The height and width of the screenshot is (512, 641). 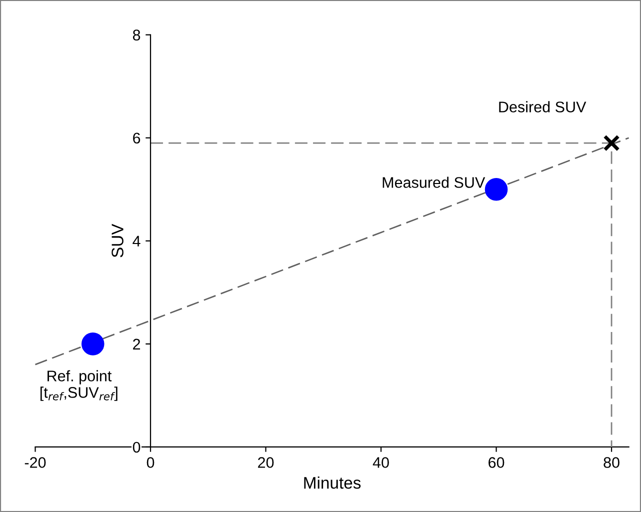 What do you see at coordinates (150, 462) in the screenshot?
I see `x-tick-label: 0` at bounding box center [150, 462].